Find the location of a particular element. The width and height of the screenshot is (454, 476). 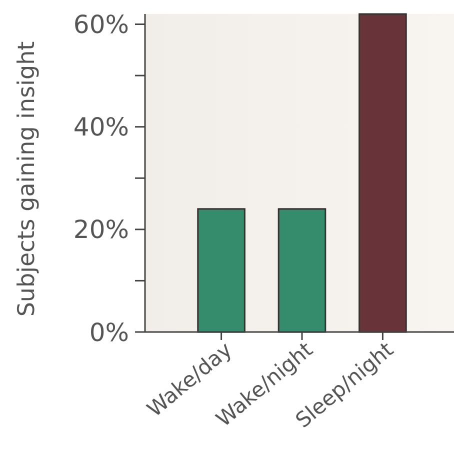

y-tick-label: 60% is located at coordinates (101, 25).